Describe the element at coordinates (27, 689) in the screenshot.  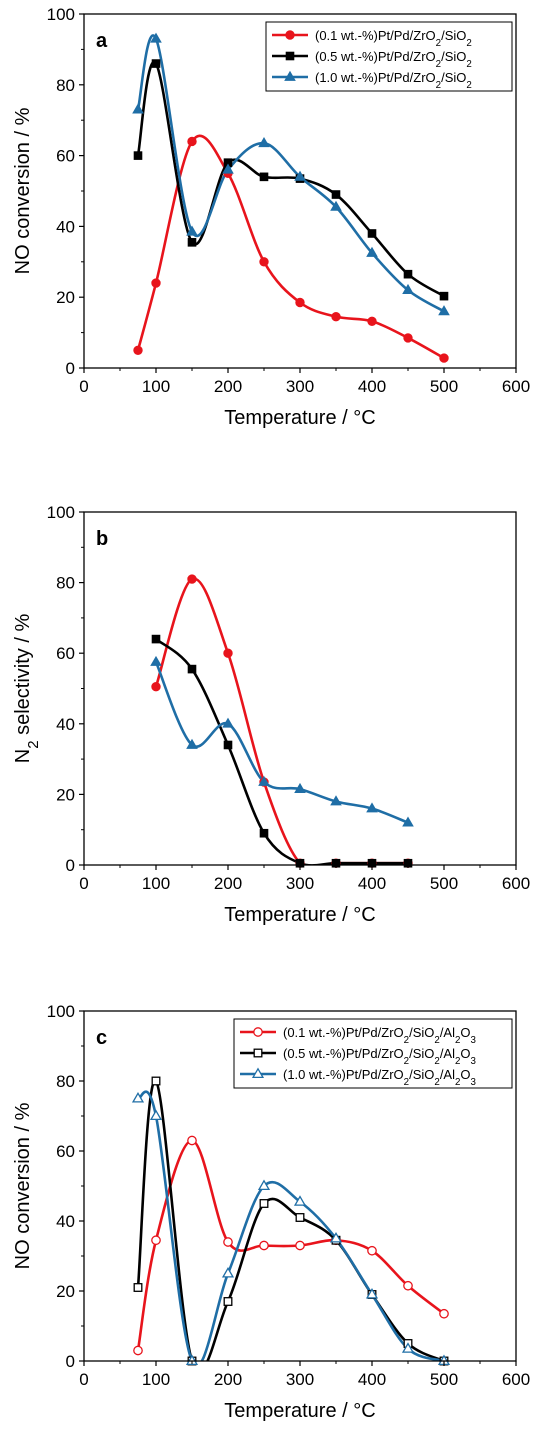
I see `y-axis-title: N2 selectivity / %` at that location.